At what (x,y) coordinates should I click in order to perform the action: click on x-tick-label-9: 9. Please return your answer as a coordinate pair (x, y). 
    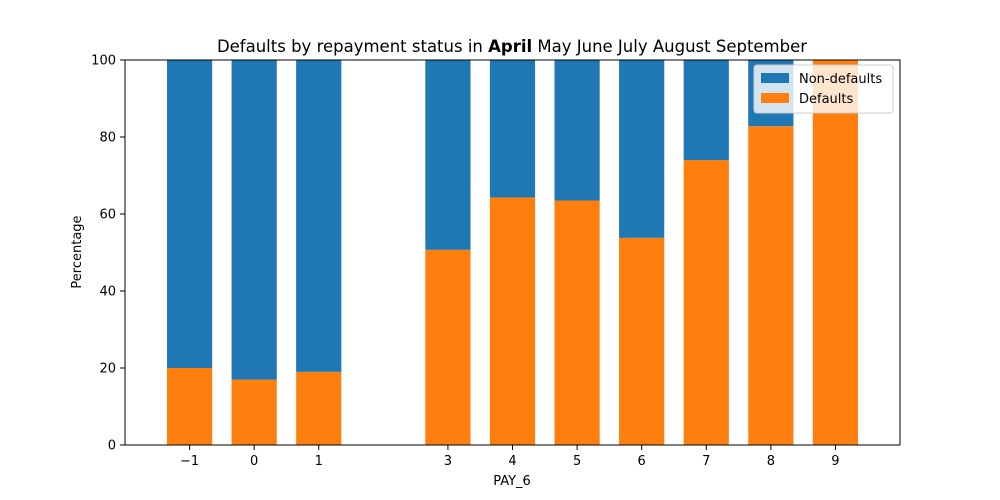
    Looking at the image, I should click on (835, 461).